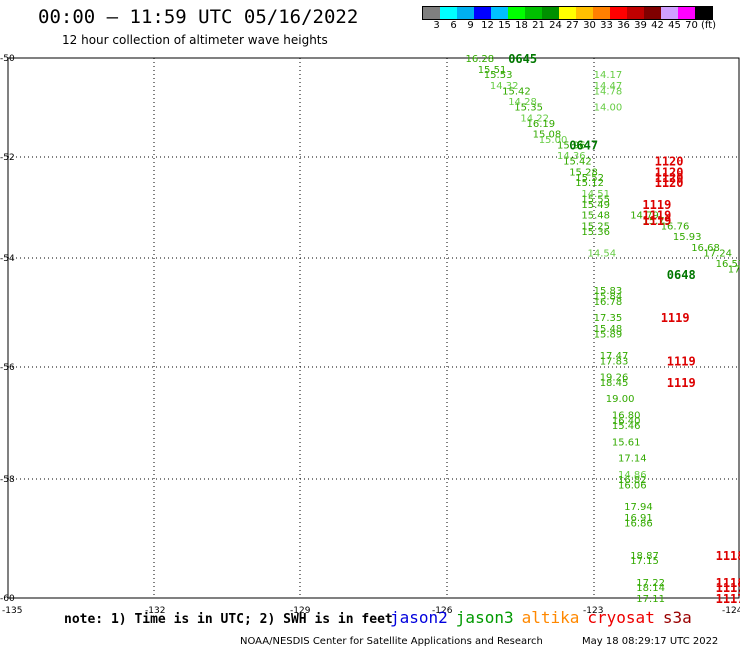  Describe the element at coordinates (504, 86) in the screenshot. I see `wave-height-value: 14.32` at that location.